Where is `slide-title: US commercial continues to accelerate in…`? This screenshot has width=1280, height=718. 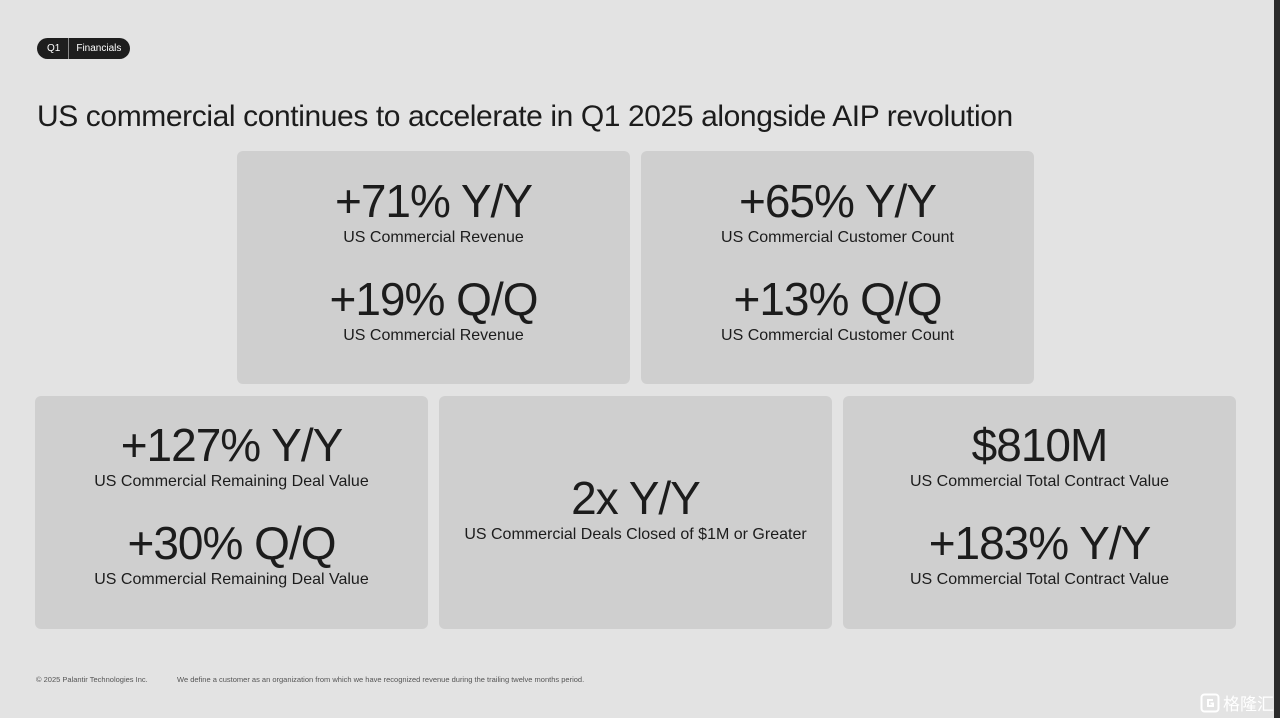
slide-title: US commercial continues to accelerate in… is located at coordinates (525, 116).